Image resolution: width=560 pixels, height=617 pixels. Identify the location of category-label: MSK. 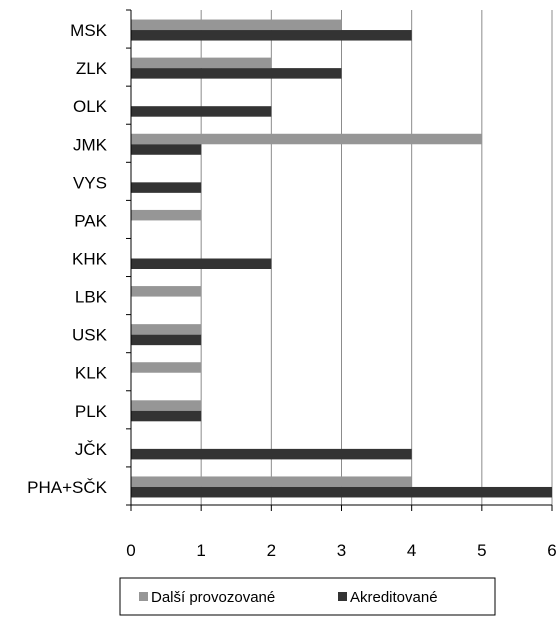
(89, 30).